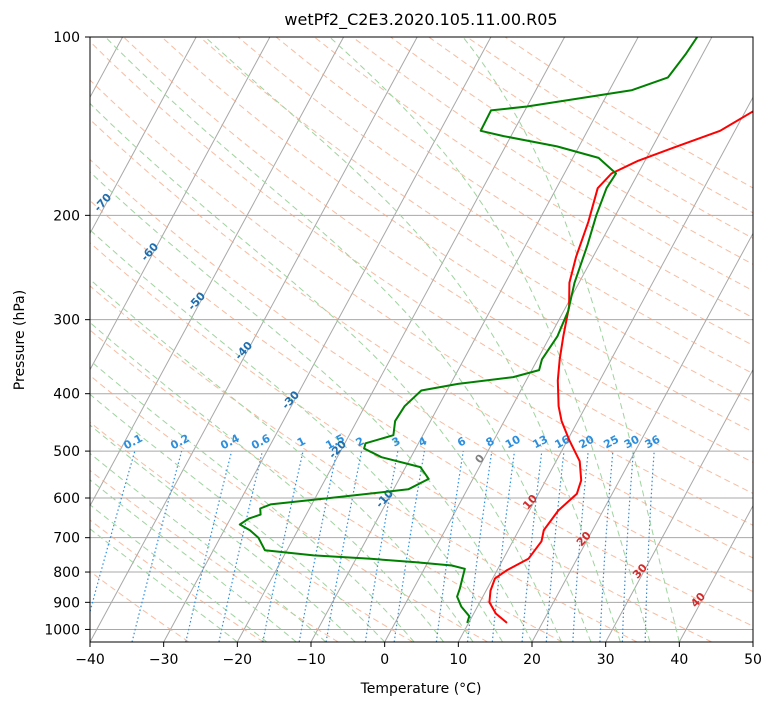 The height and width of the screenshot is (708, 775). Describe the element at coordinates (540, 442) in the screenshot. I see `mixing-ratio-label: 13` at that location.